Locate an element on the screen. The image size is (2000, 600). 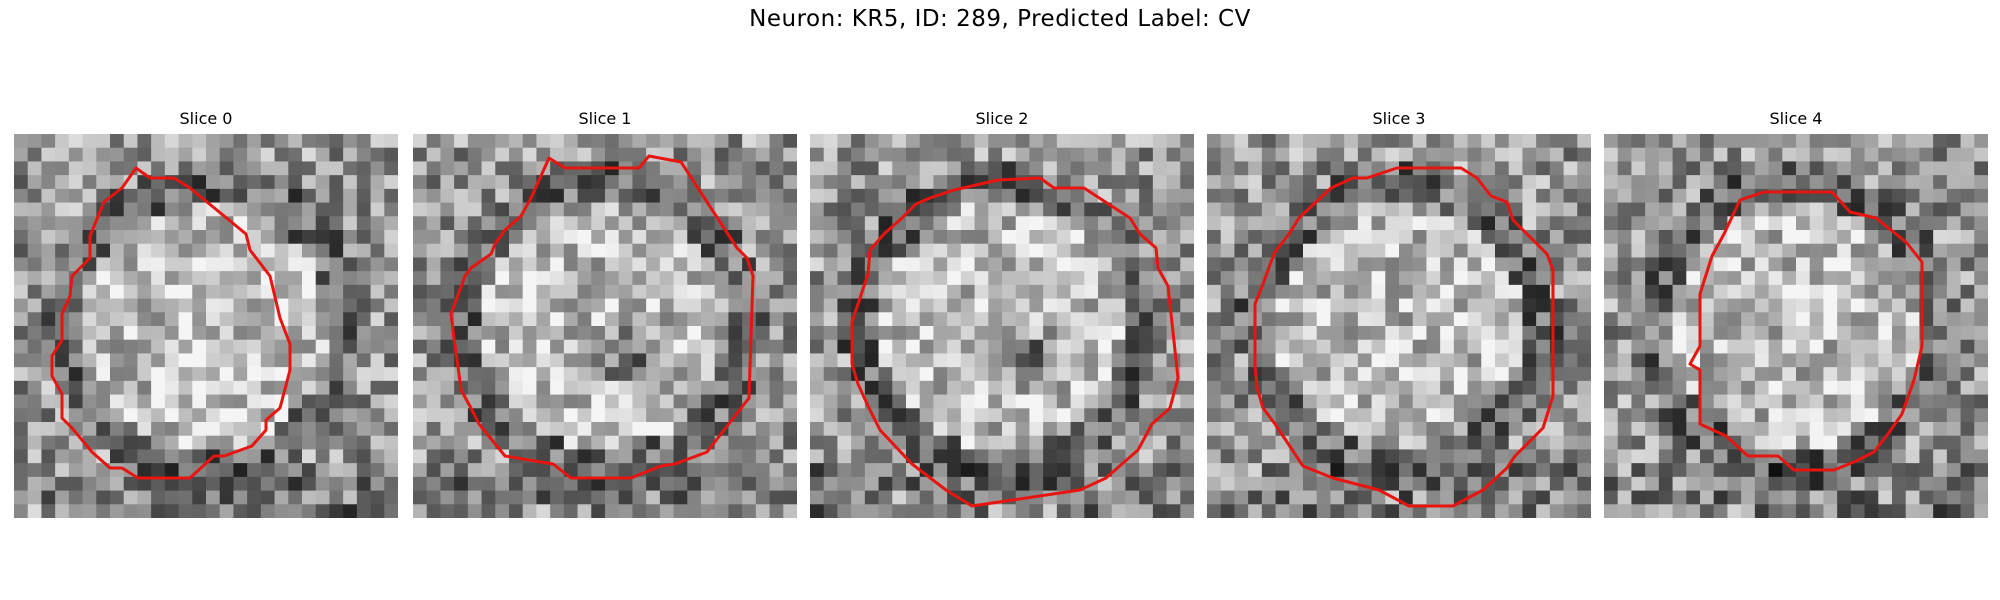
slice-panel-3: Slice 3 is located at coordinates (1399, 313).